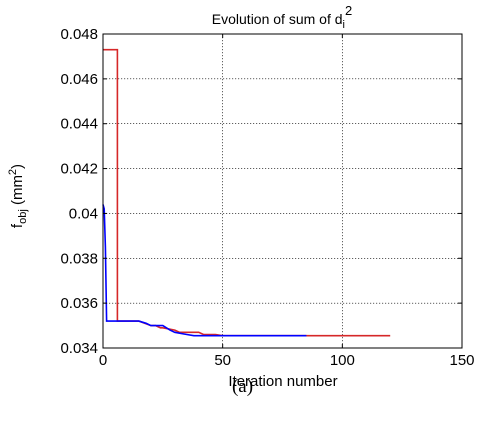  I want to click on y-tick-label: 0.04, so click(83, 213).